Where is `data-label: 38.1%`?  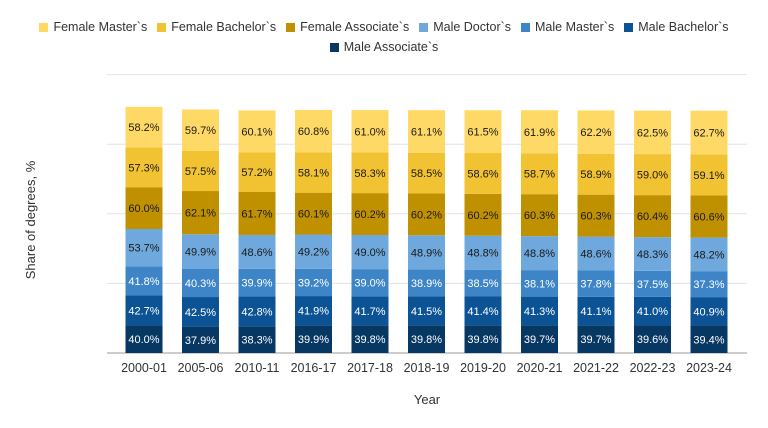 data-label: 38.1% is located at coordinates (539, 284).